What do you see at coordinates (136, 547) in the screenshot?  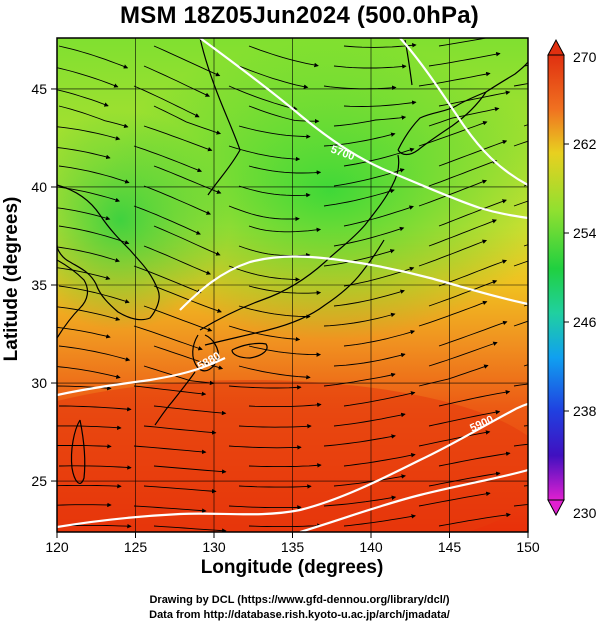 I see `x-tick-label: 125` at bounding box center [136, 547].